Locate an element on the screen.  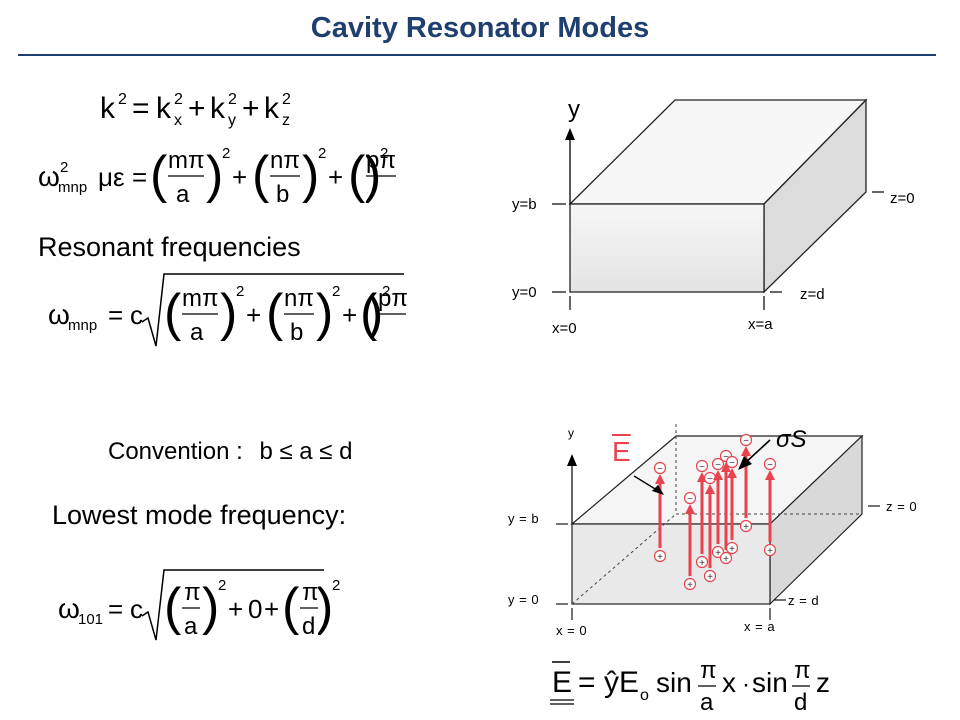
svg-text: E is located at coordinates (562, 682).